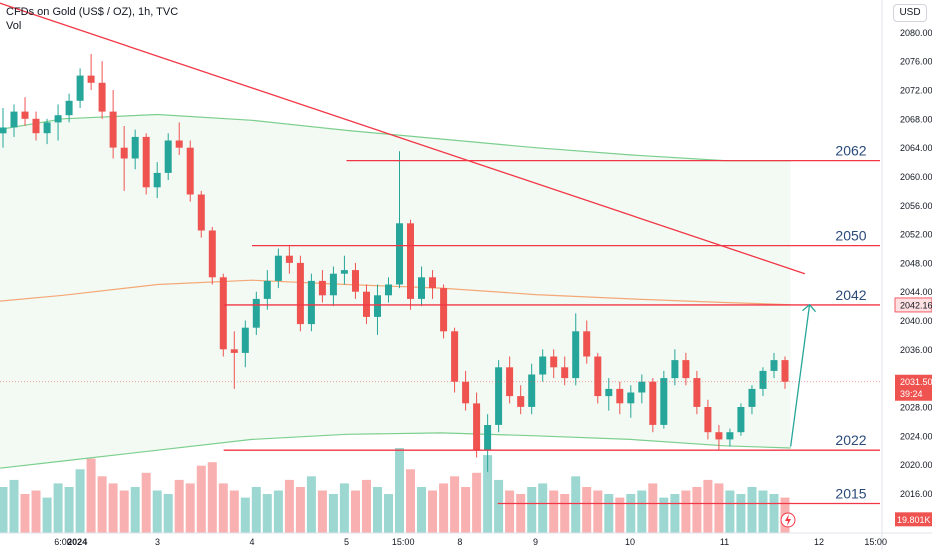 The width and height of the screenshot is (932, 550). Describe the element at coordinates (916, 33) in the screenshot. I see `price-tick-label: 2080.00` at that location.